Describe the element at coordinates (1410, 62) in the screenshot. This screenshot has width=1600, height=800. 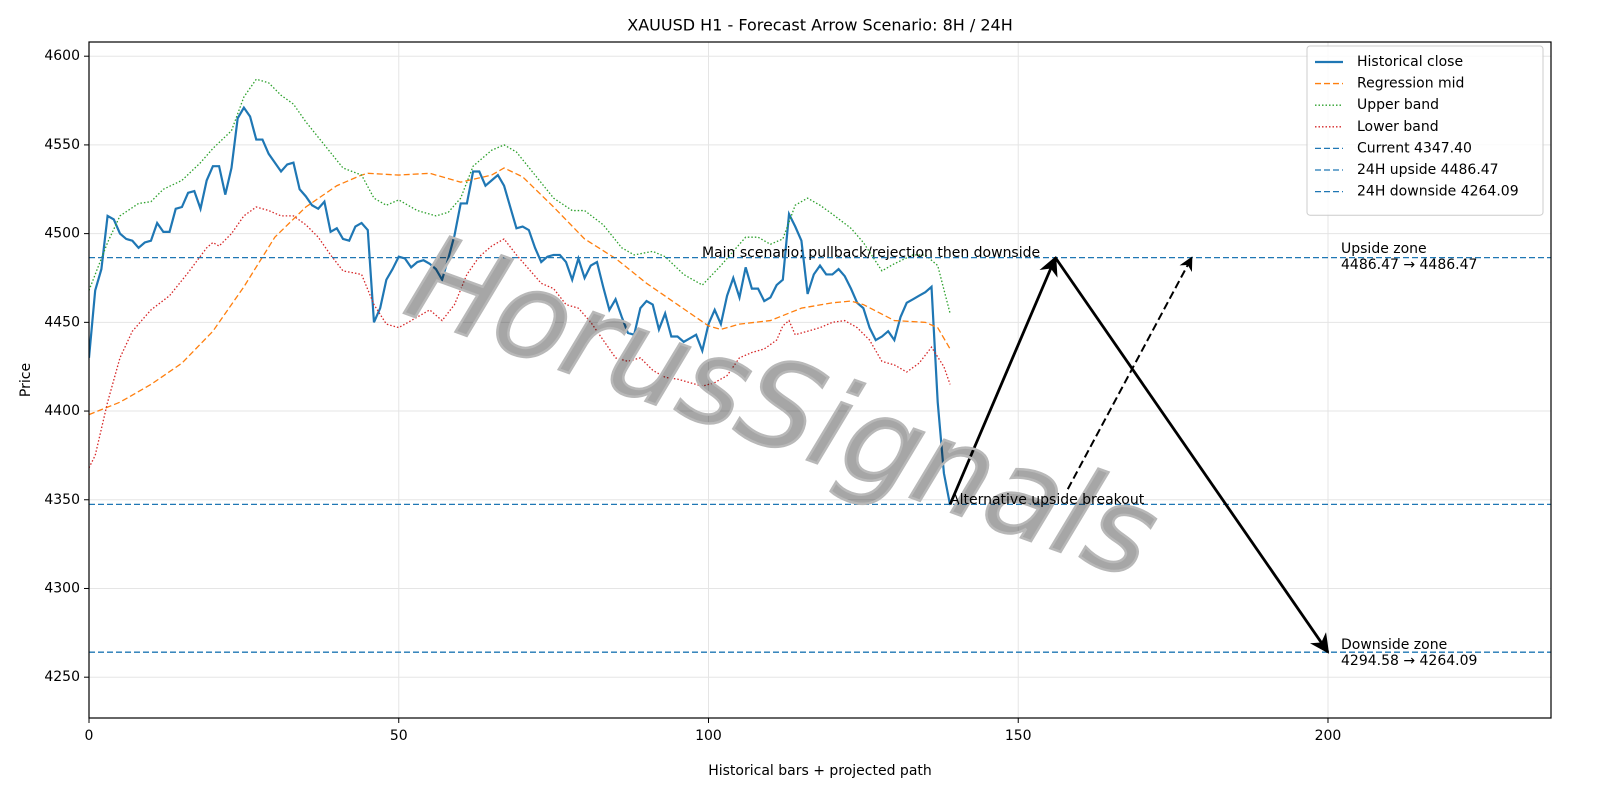
I see `legend-label: Historical close` at that location.